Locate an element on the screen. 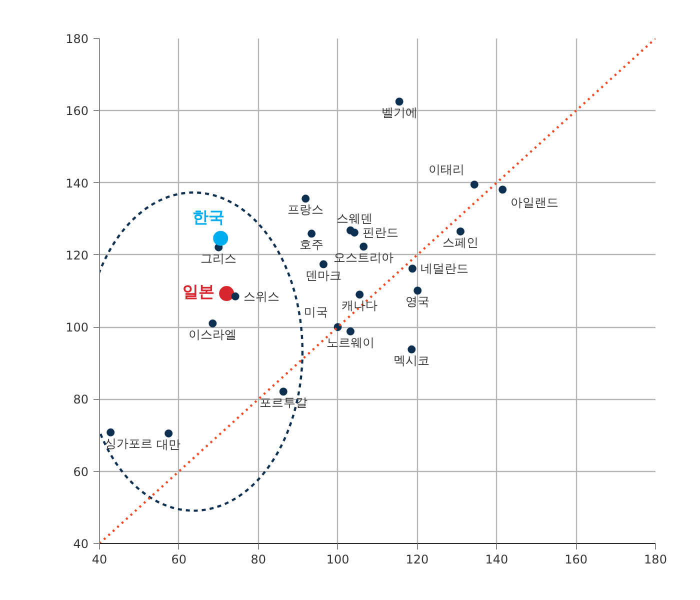 The width and height of the screenshot is (700, 600). series-label: 이스라엘 is located at coordinates (212, 334).